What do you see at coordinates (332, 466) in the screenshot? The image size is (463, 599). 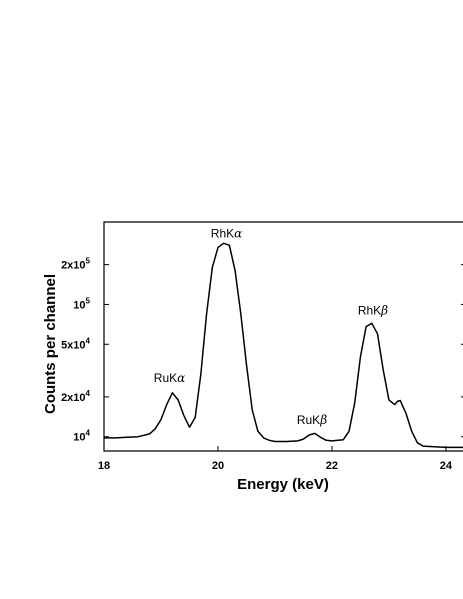 I see `x-tick-label: 22` at bounding box center [332, 466].